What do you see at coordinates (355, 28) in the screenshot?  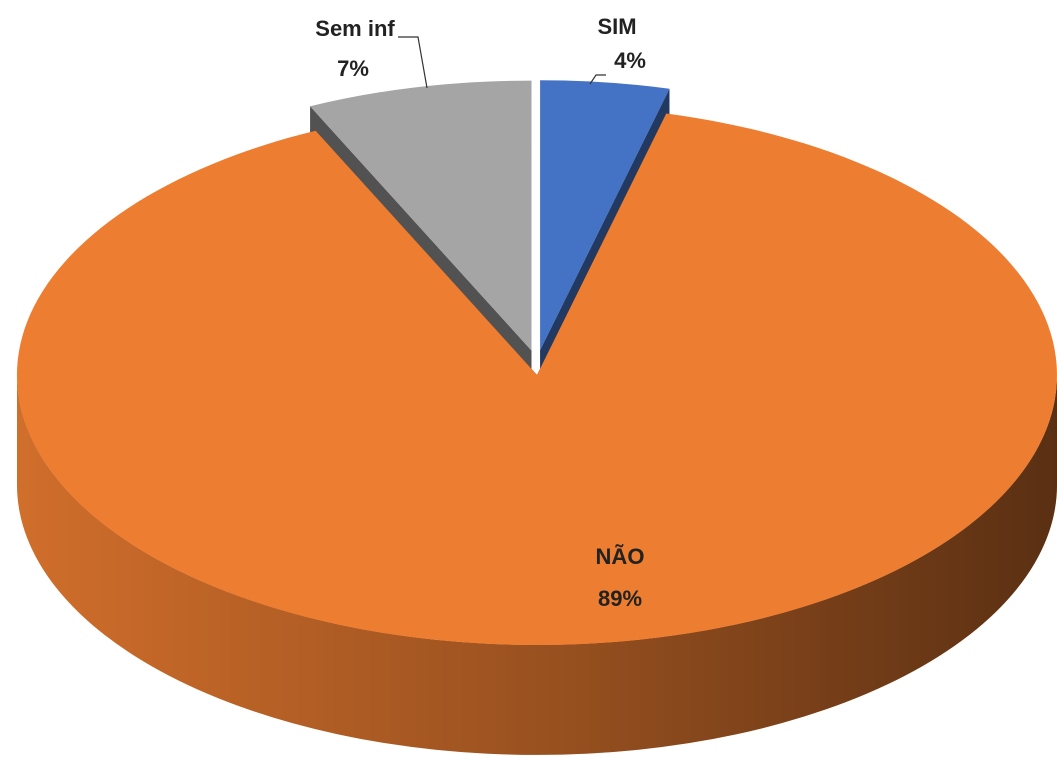 I see `label-category: Sem inf` at bounding box center [355, 28].